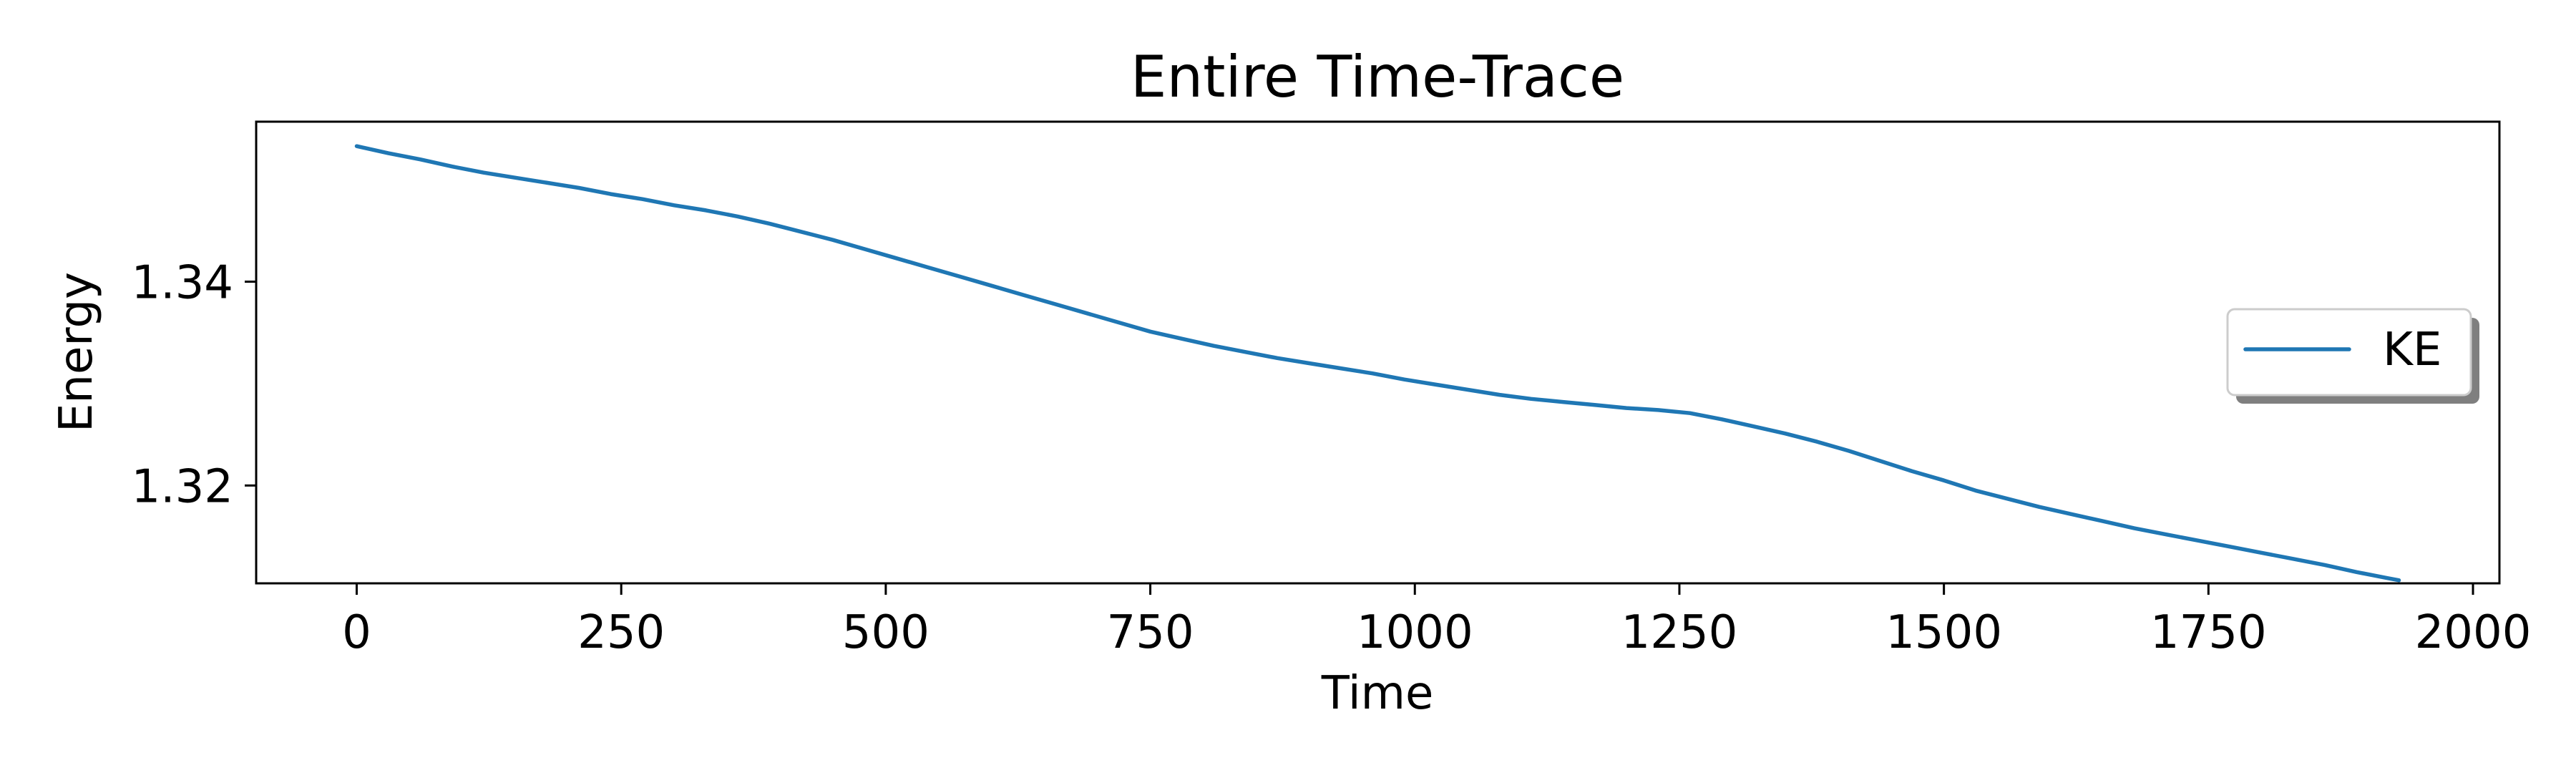  What do you see at coordinates (1377, 77) in the screenshot?
I see `chart-title: Entire Time-Trace` at bounding box center [1377, 77].